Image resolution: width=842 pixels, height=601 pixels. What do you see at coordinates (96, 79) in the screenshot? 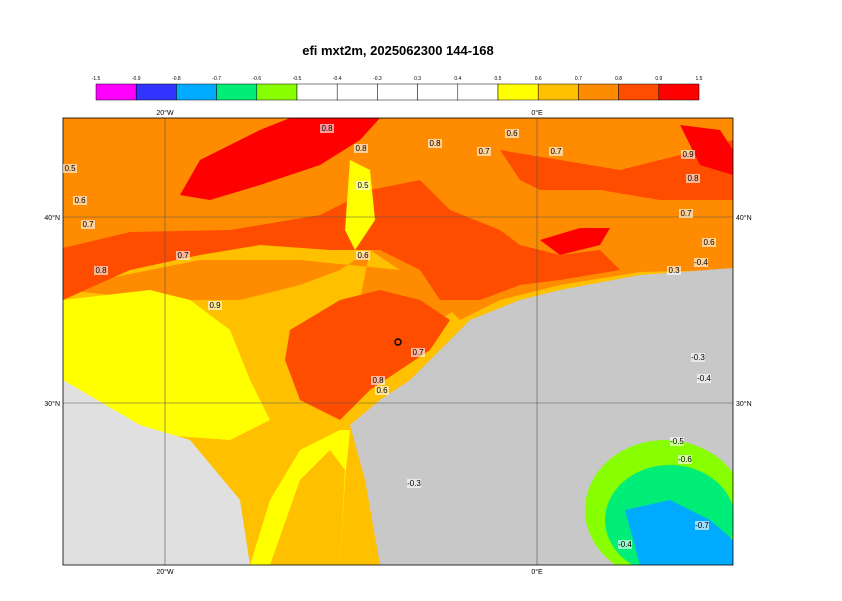
I see `colorbar-label: -1.5` at bounding box center [96, 79].